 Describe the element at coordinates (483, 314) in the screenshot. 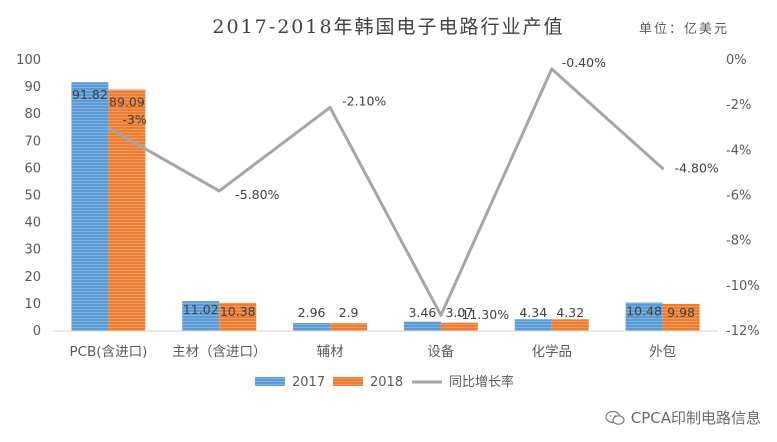

I see `growth-rate-label: -11.30%` at that location.